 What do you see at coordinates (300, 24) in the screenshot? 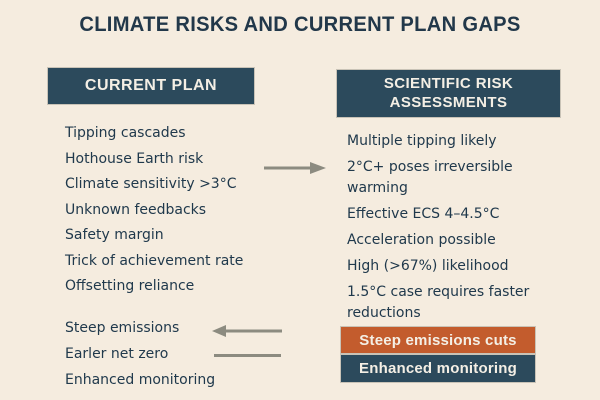
I see `page-title: CLIMATE RISKS AND CURRENT PLAN GAPS` at bounding box center [300, 24].